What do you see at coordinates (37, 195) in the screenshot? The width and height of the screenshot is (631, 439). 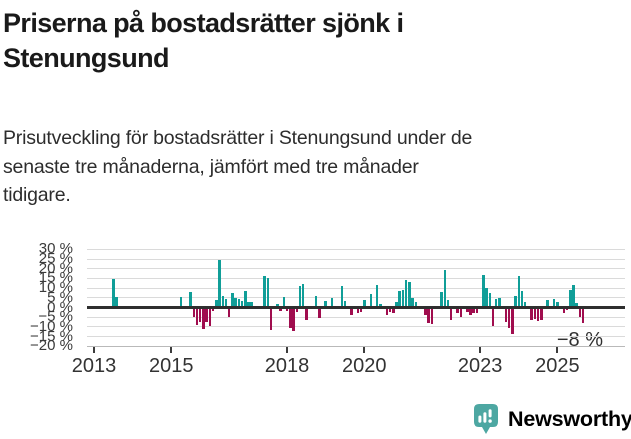 I see `chart-description-line3: tidigare.` at bounding box center [37, 195].